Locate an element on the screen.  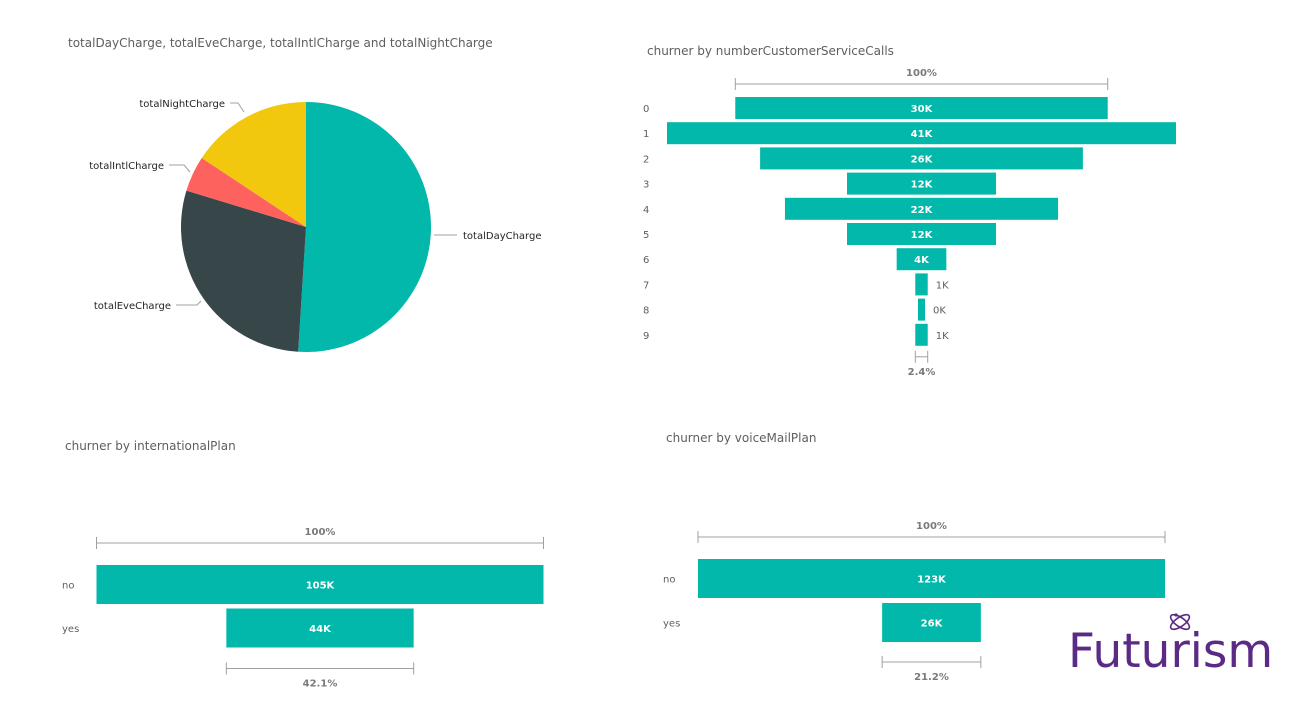
pie-label: totalIntlCharge is located at coordinates (126, 166).